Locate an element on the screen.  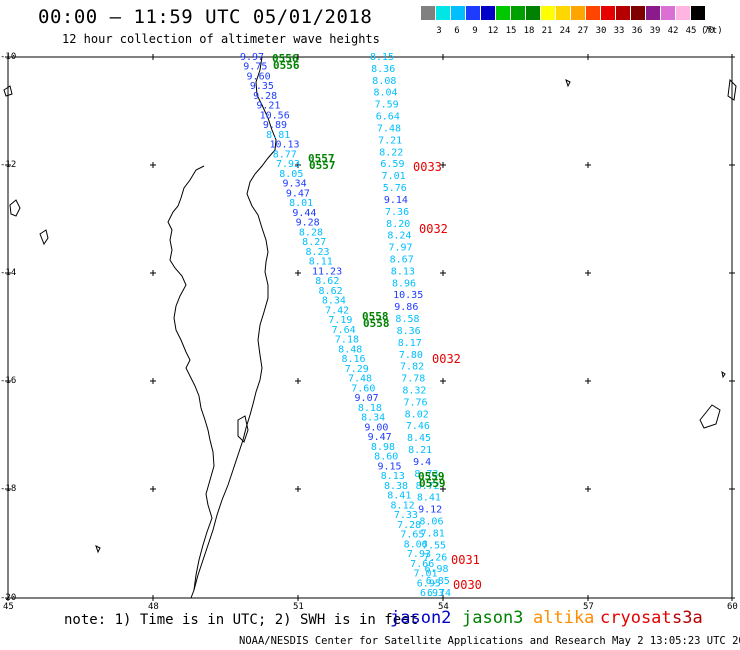
swh-value-track: 9.12 is located at coordinates (430, 510).